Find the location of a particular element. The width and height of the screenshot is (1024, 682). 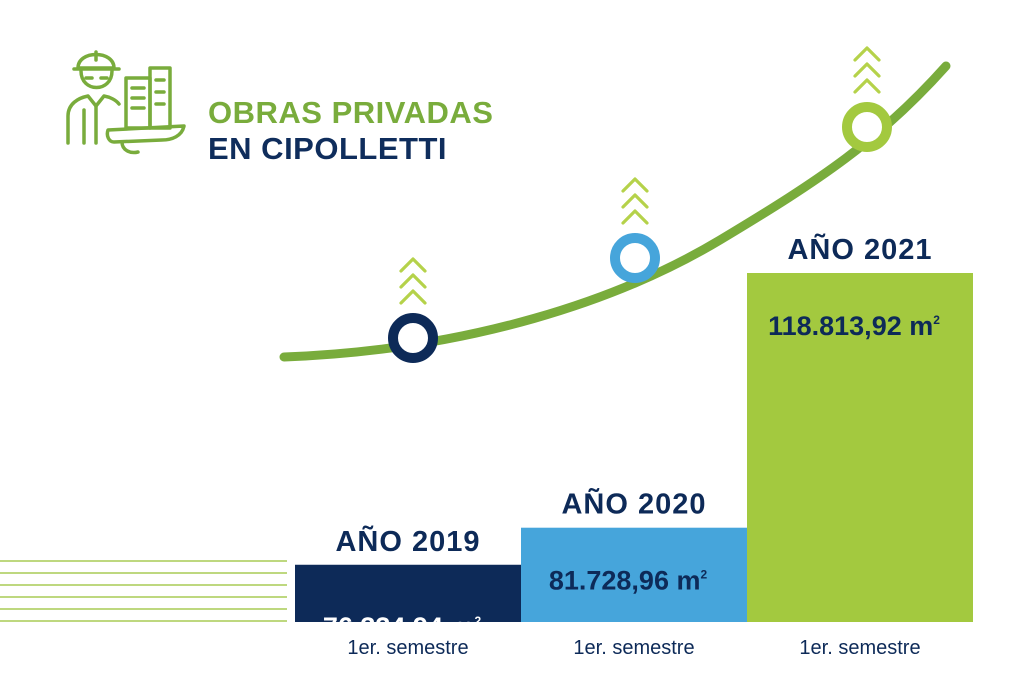

data-label: 76.334,94 m2 is located at coordinates (402, 627).